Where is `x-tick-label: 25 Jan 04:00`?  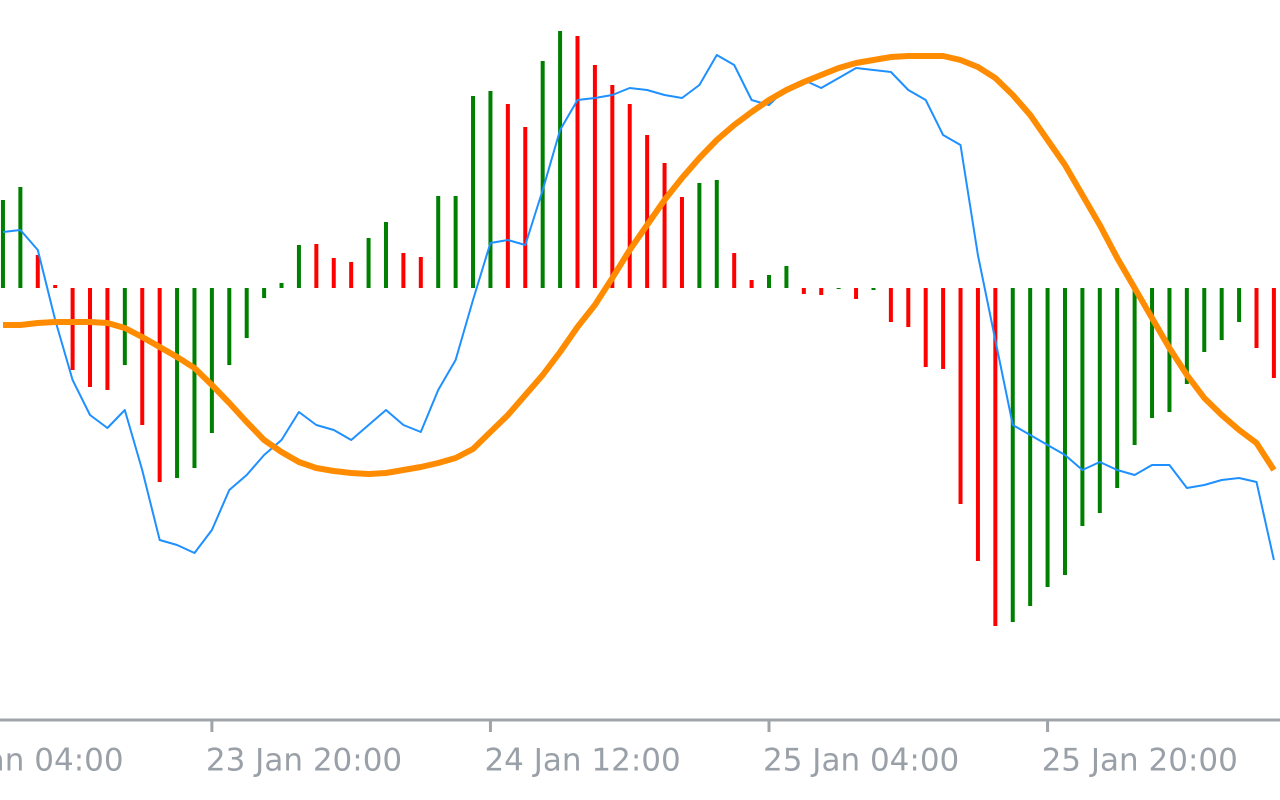 x-tick-label: 25 Jan 04:00 is located at coordinates (861, 761).